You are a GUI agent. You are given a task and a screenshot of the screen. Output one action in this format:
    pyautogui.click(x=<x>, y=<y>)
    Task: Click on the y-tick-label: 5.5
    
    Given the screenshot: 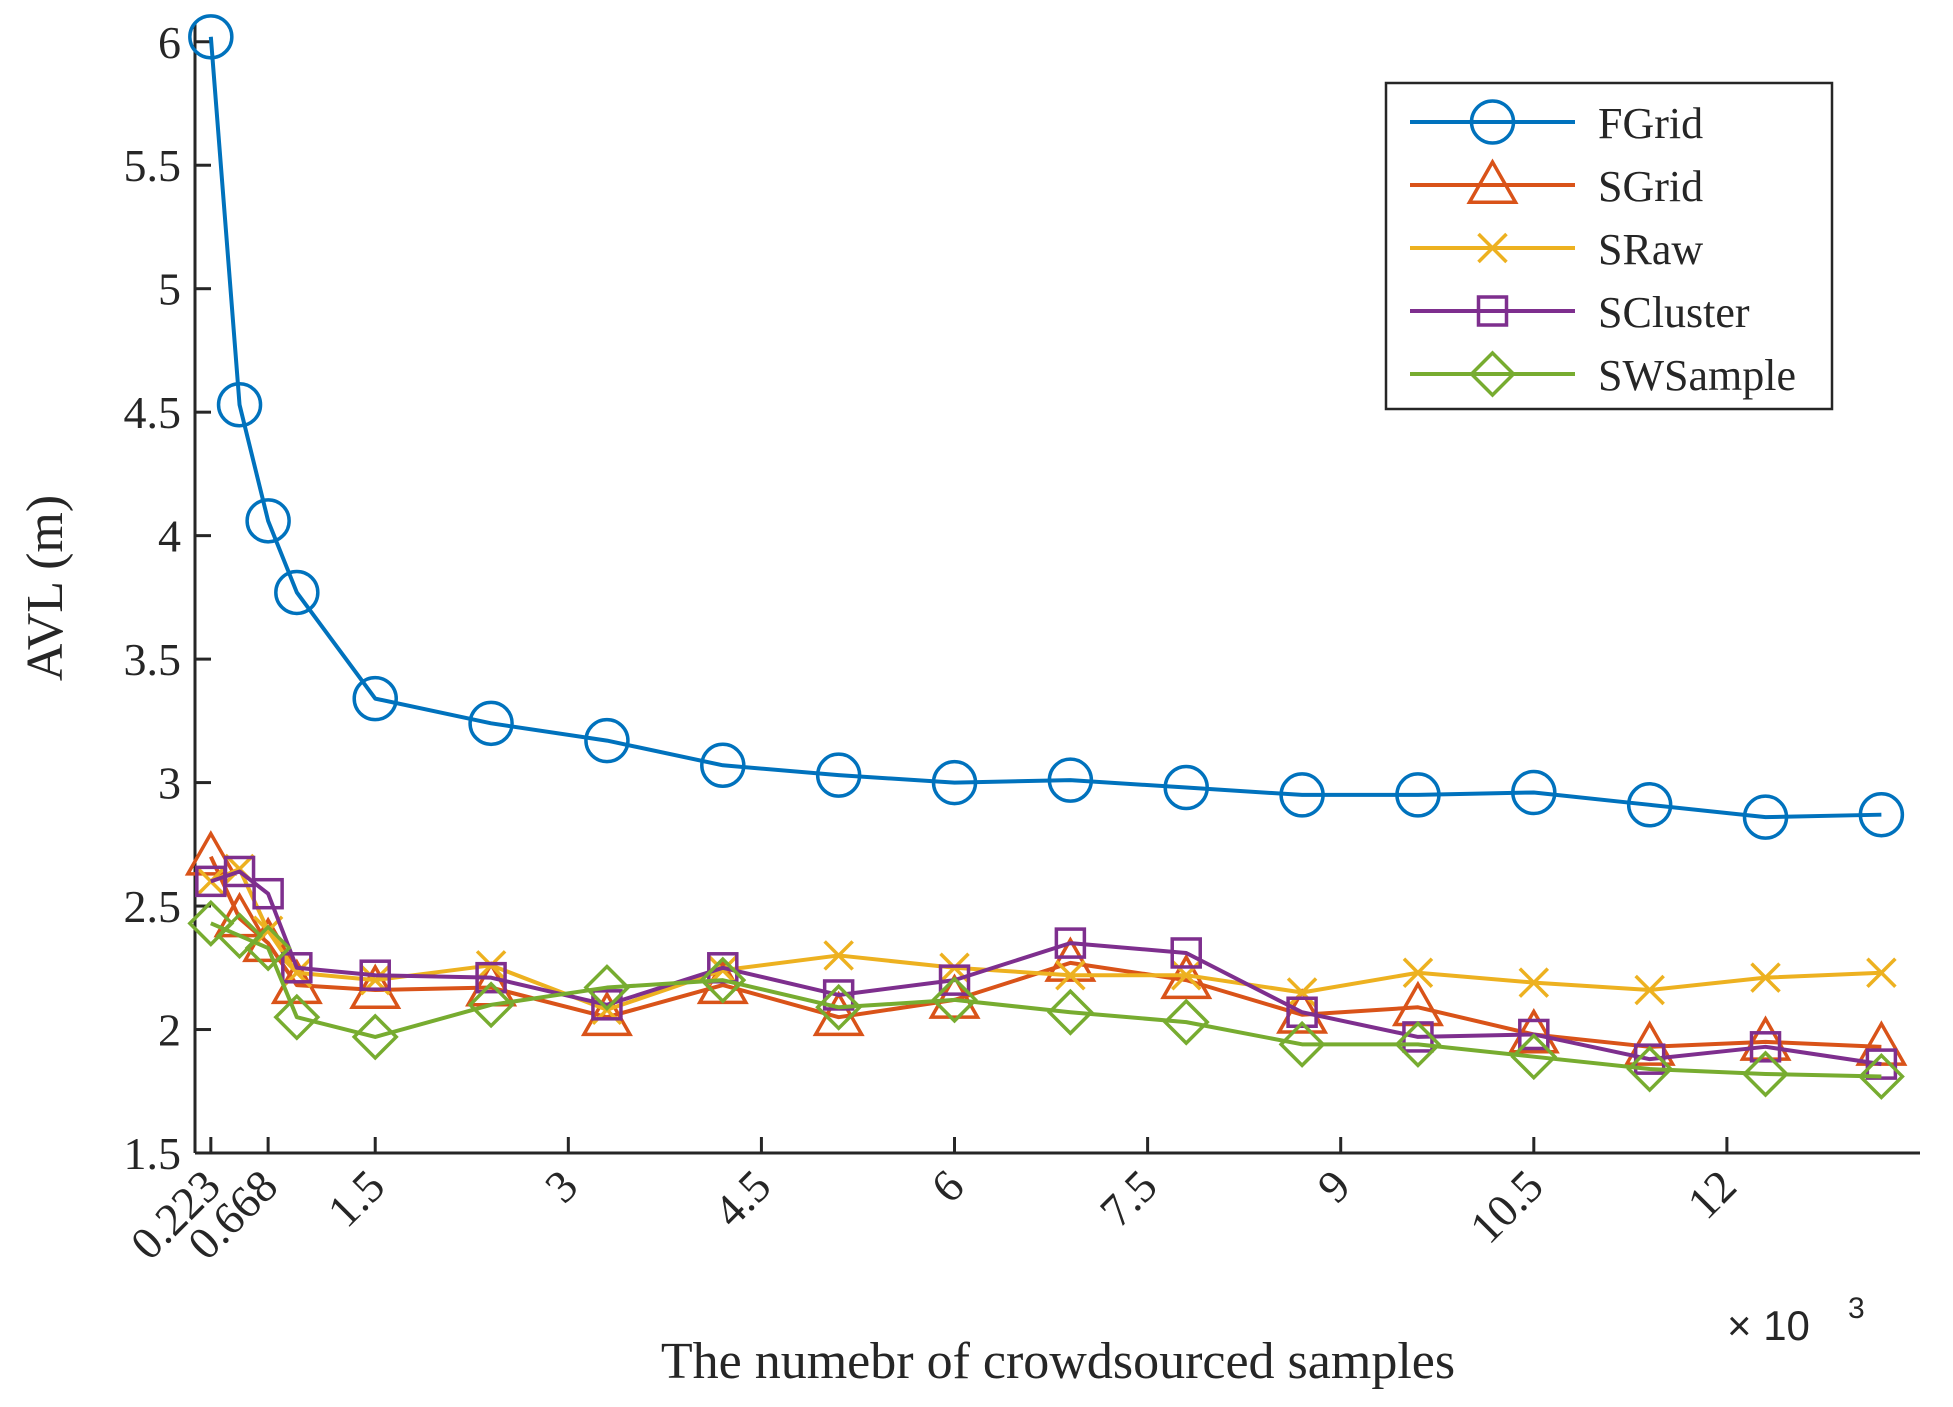 What is the action you would take?
    pyautogui.click(x=153, y=165)
    